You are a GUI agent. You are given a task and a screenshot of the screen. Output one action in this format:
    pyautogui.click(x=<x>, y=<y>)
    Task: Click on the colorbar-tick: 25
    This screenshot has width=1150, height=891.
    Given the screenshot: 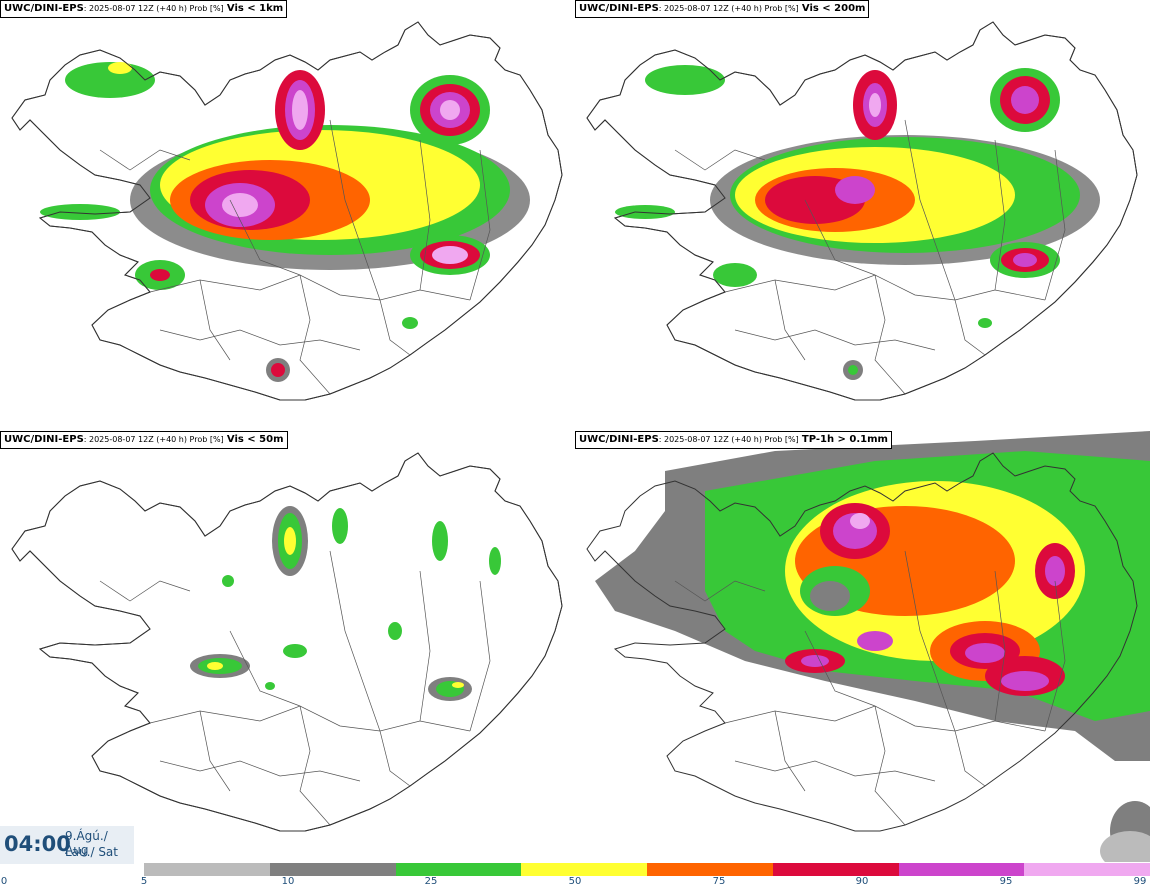 What is the action you would take?
    pyautogui.click(x=431, y=881)
    